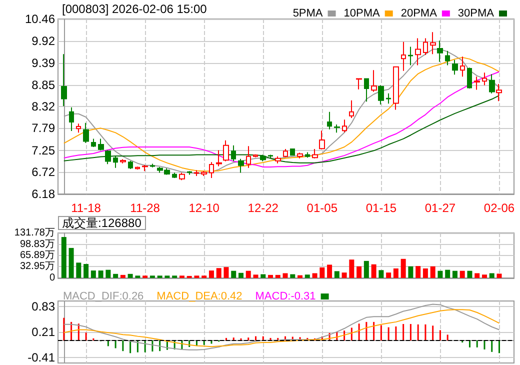 Image resolution: width=520 pixels, height=365 pixels. Describe the element at coordinates (52, 278) in the screenshot. I see `y-tick-label: 0` at that location.